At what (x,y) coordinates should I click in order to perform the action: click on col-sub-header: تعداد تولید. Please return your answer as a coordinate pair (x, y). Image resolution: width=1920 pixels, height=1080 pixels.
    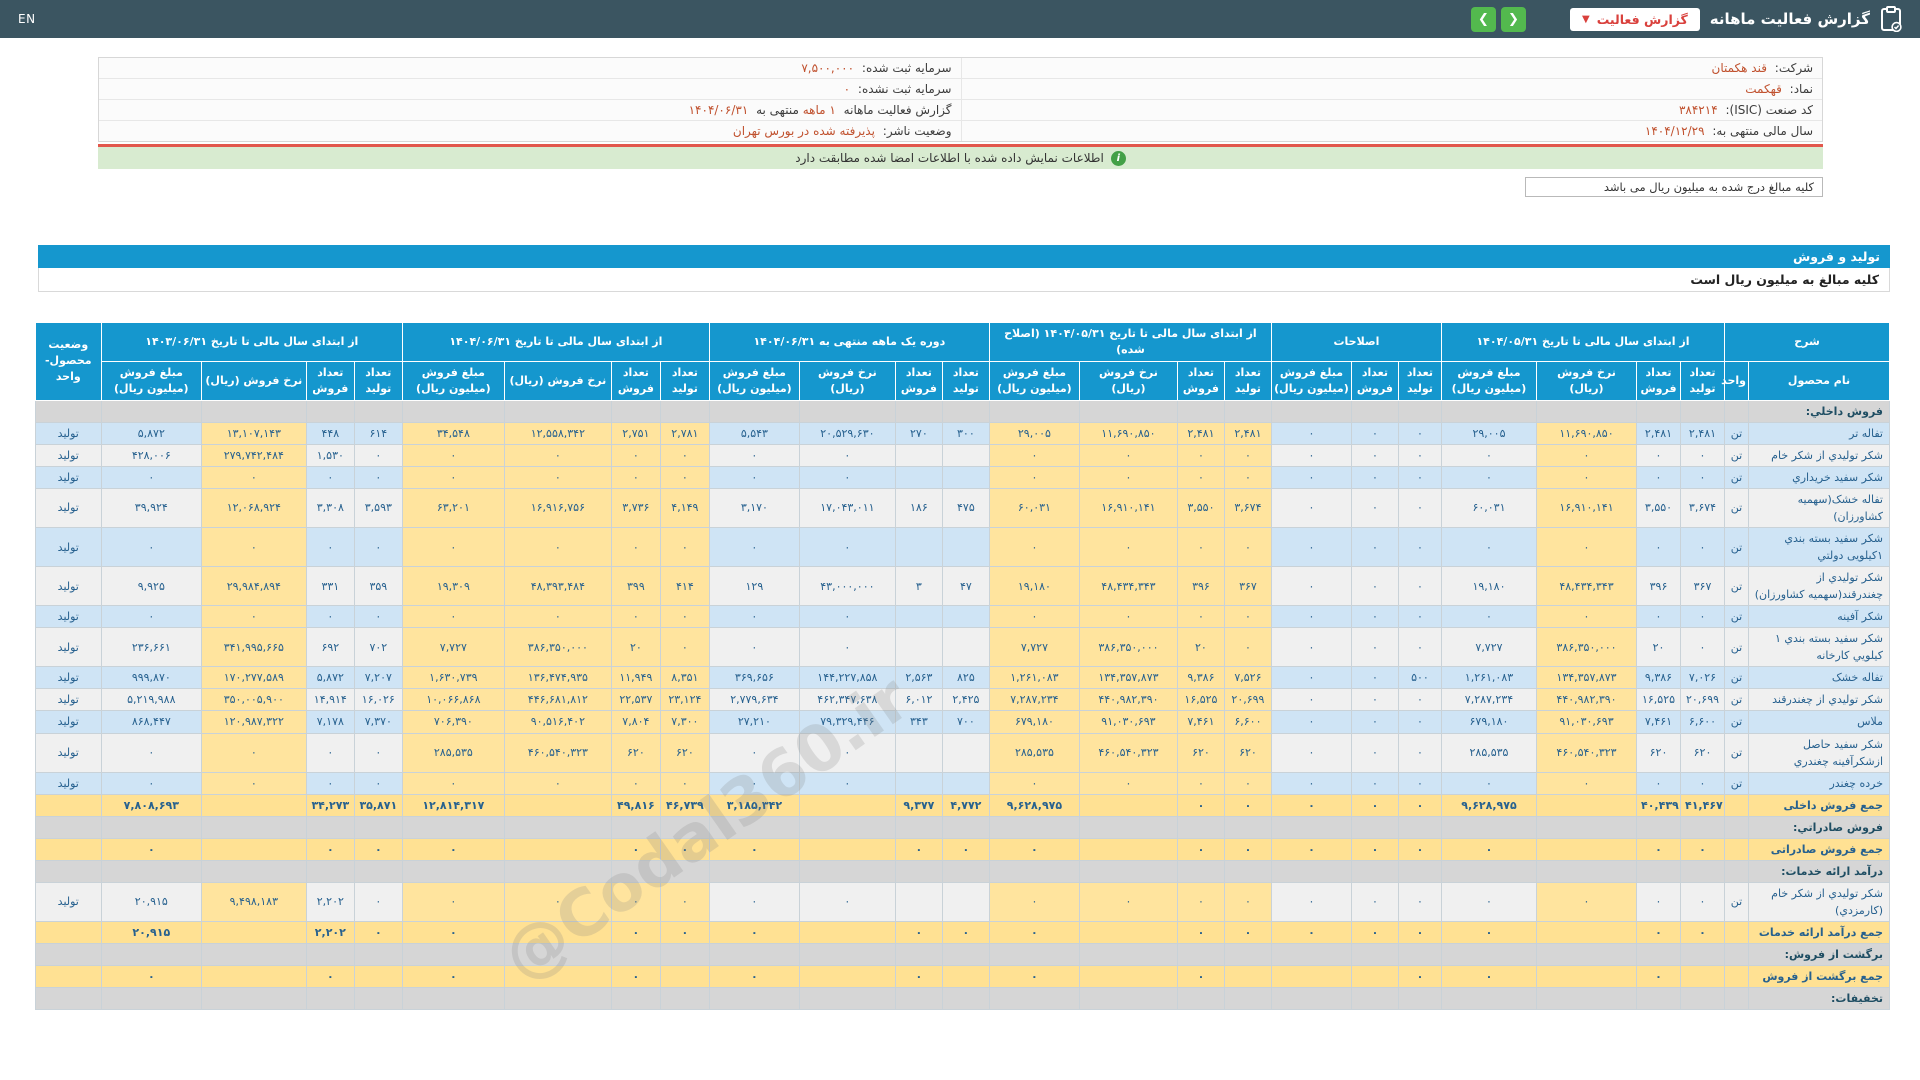
    Looking at the image, I should click on (1247, 380).